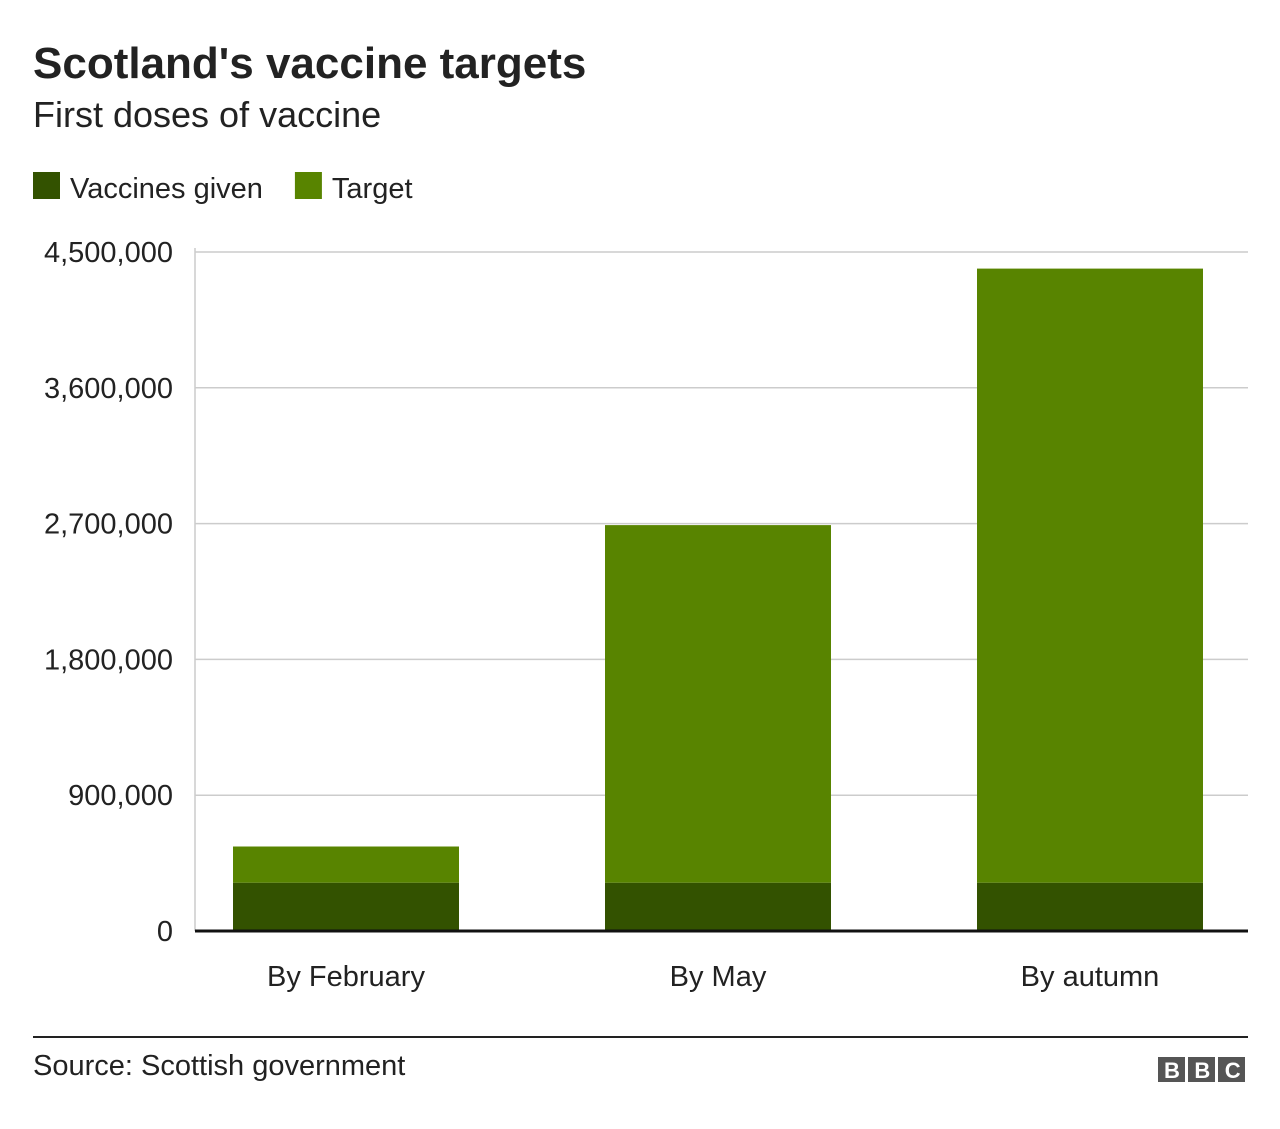 The image size is (1280, 1129). I want to click on legend-label: Target, so click(372, 189).